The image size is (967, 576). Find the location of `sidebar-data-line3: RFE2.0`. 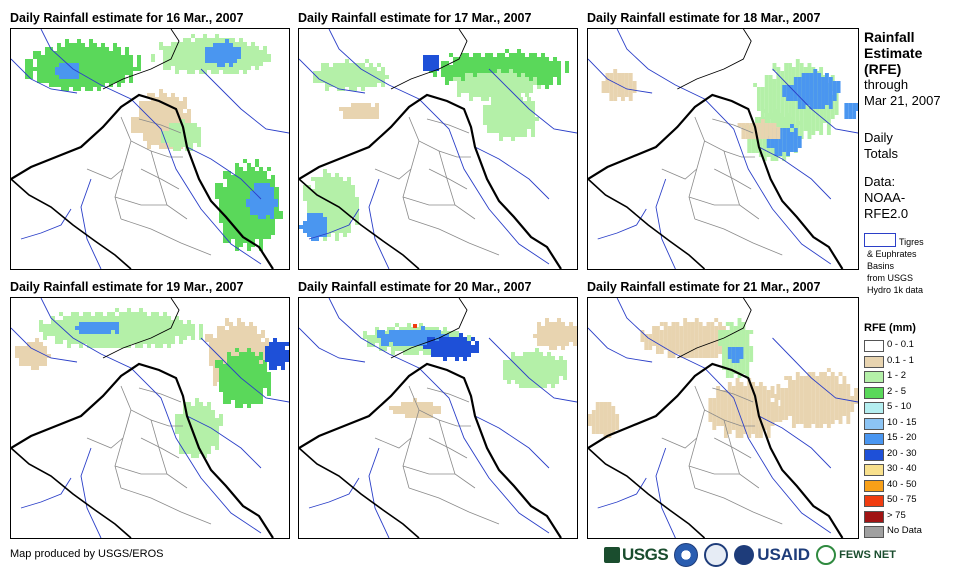

sidebar-data-line3: RFE2.0 is located at coordinates (886, 213).